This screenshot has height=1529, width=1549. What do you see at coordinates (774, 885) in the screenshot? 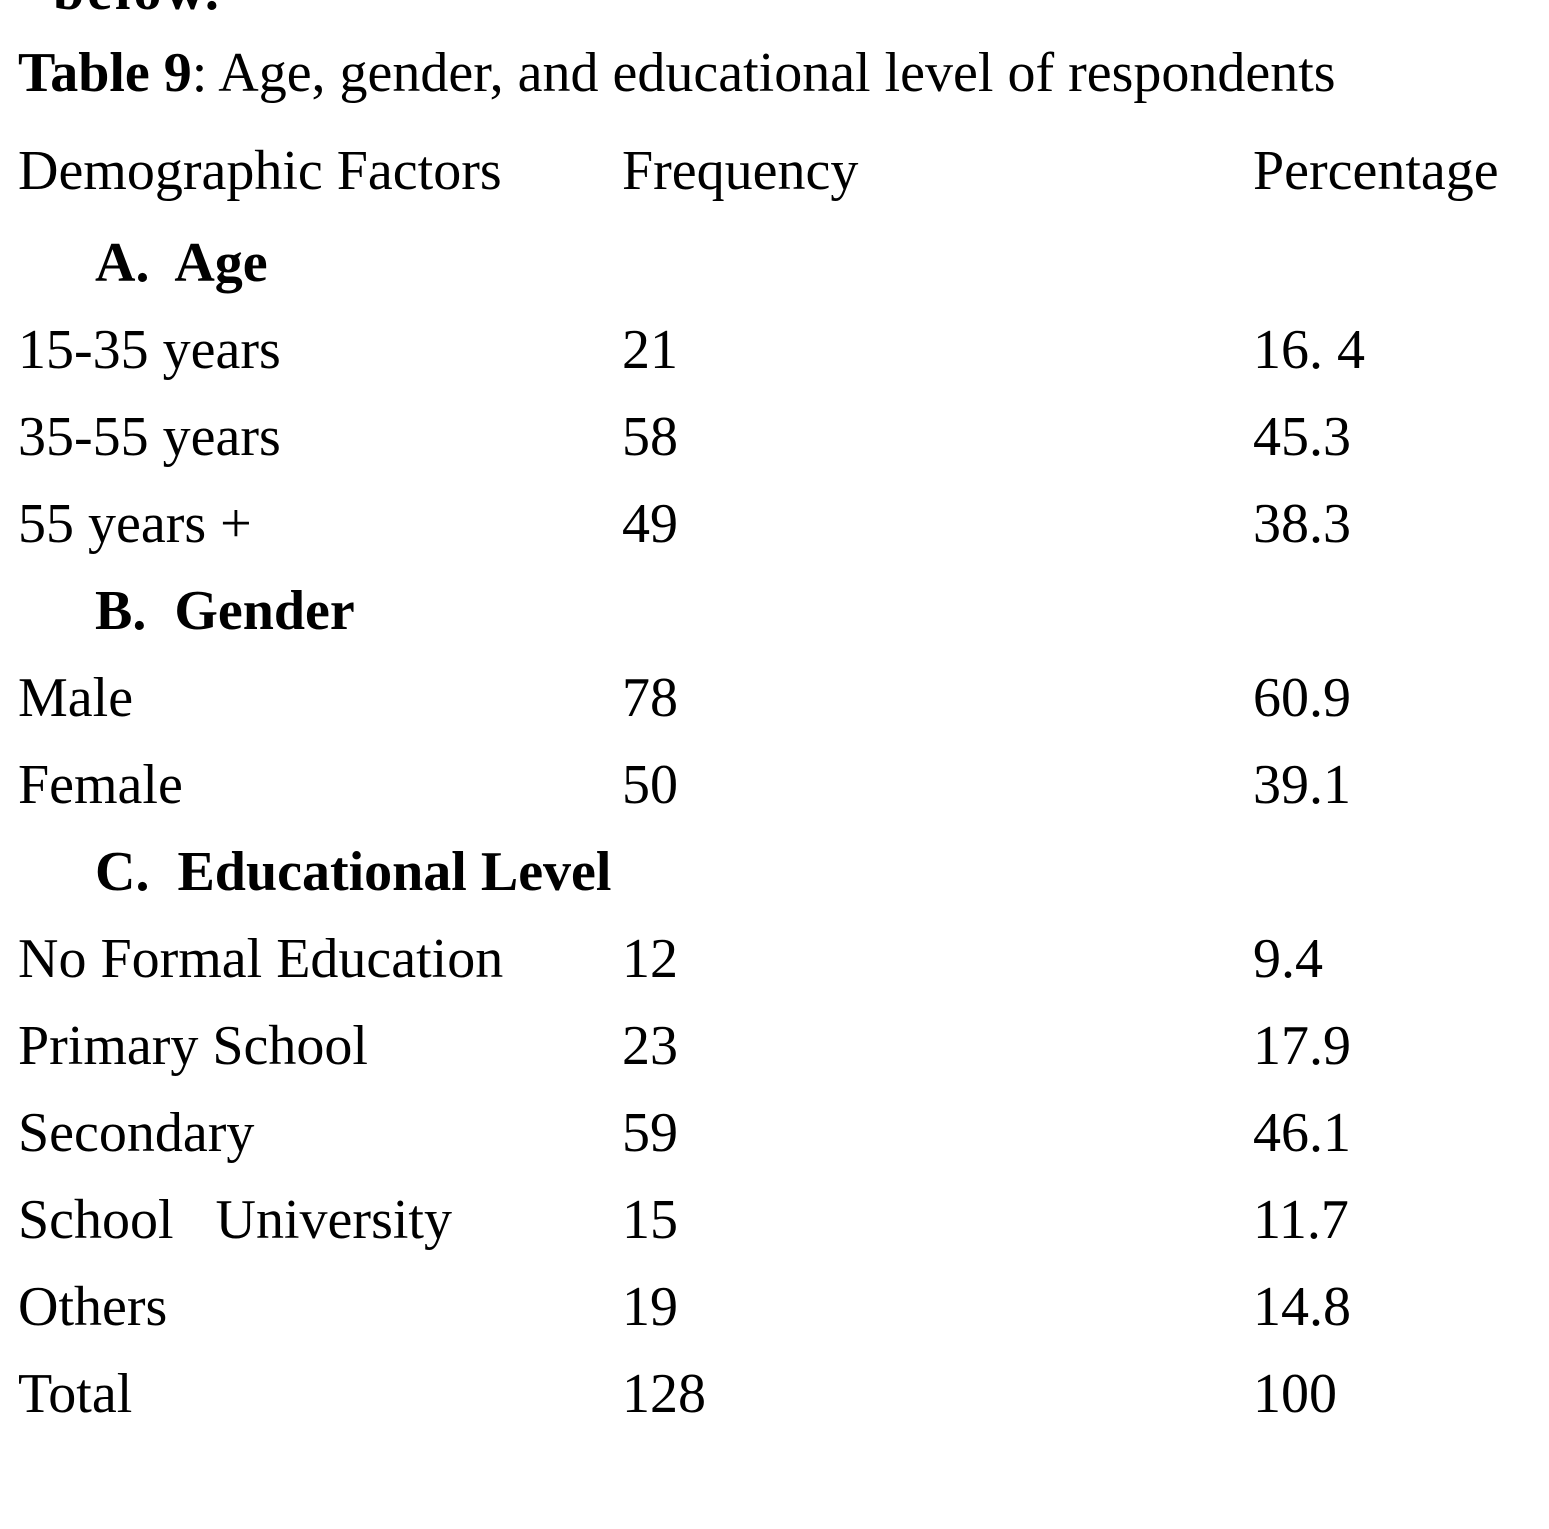
I see `section-header-row-educational-level: C. Educational Level` at bounding box center [774, 885].